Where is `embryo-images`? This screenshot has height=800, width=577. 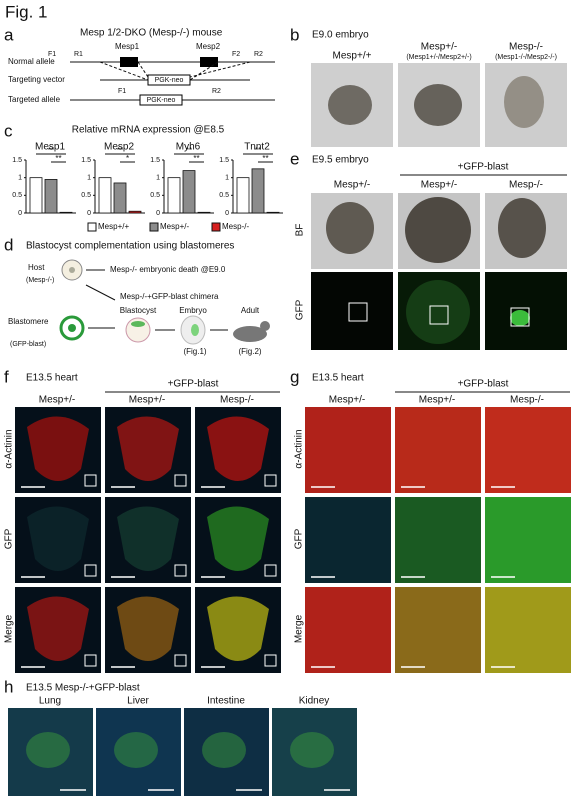 embryo-images is located at coordinates (439, 271).